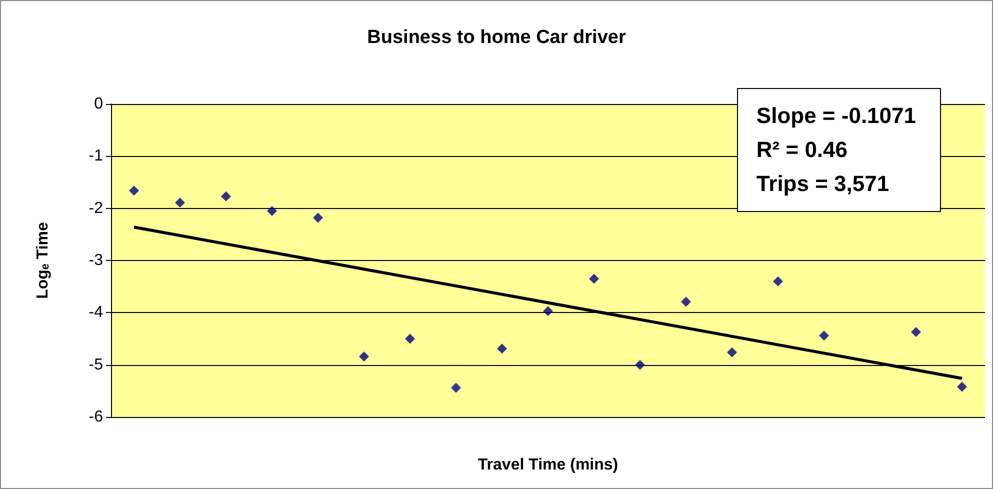 This screenshot has width=993, height=489. What do you see at coordinates (96, 156) in the screenshot?
I see `y-tick-label: -1` at bounding box center [96, 156].